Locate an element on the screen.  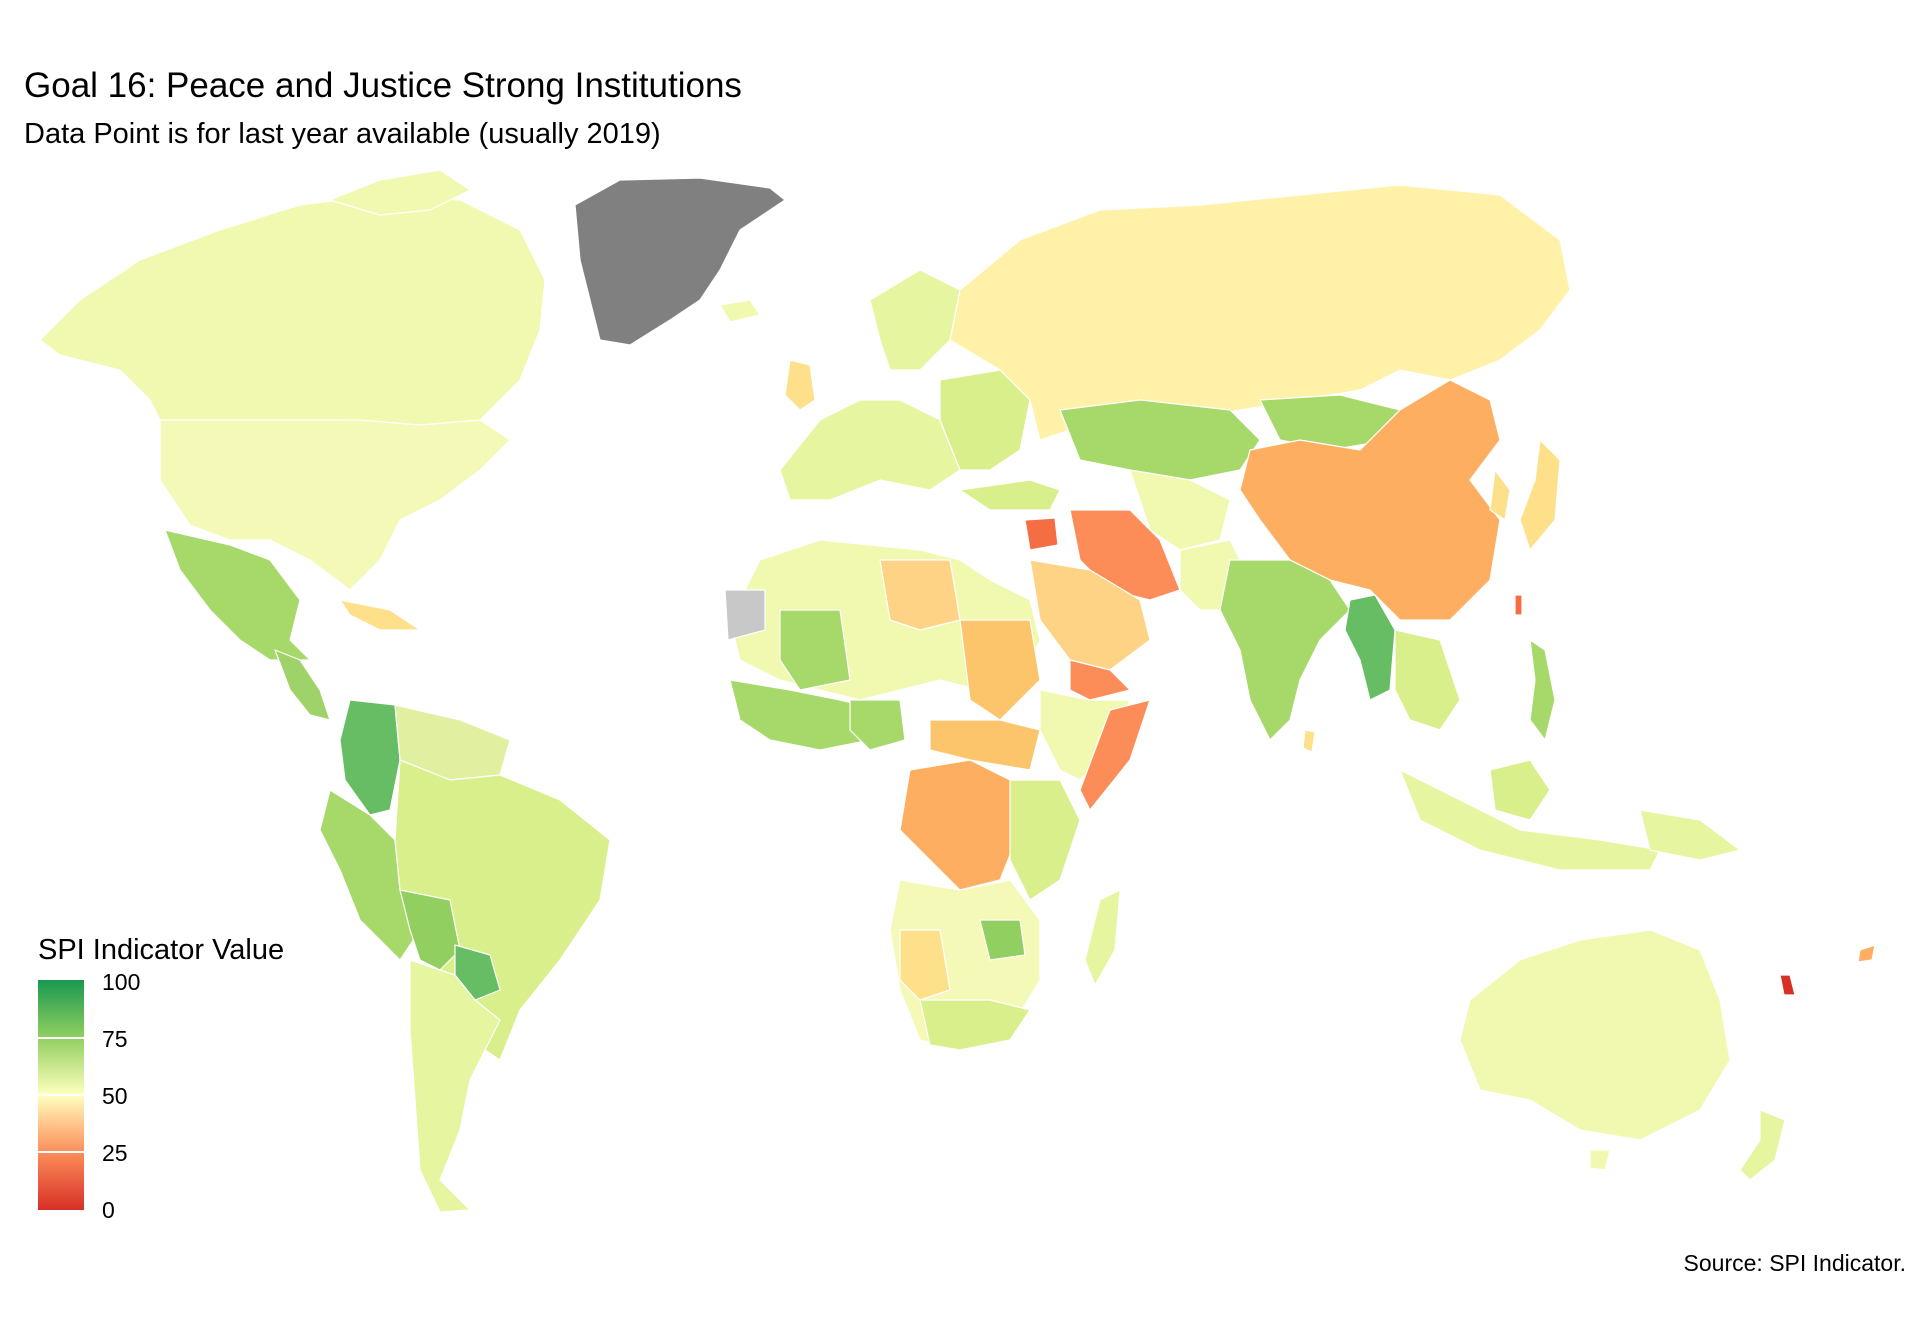
region-syria is located at coordinates (1041, 534).